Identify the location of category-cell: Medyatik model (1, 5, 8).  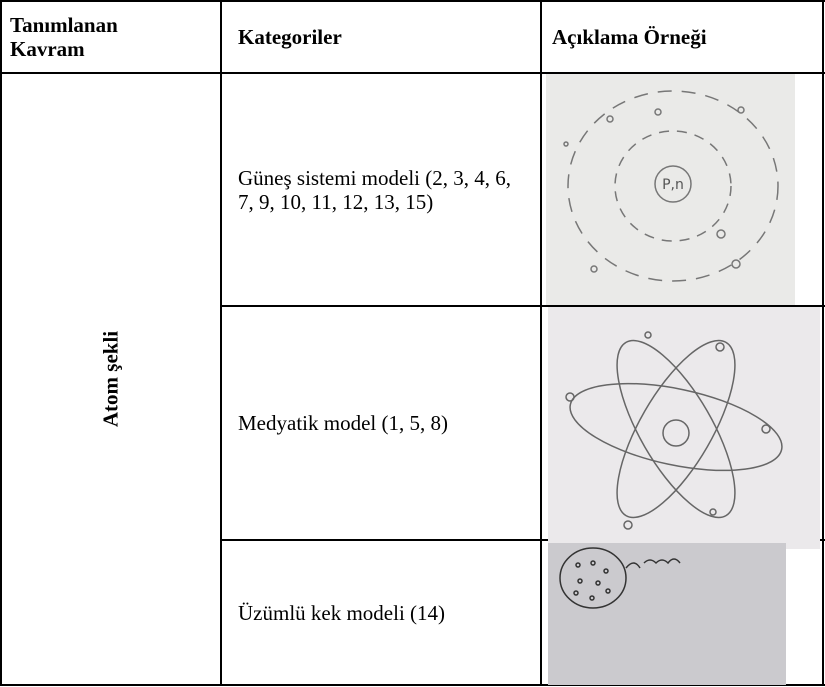
(343, 423).